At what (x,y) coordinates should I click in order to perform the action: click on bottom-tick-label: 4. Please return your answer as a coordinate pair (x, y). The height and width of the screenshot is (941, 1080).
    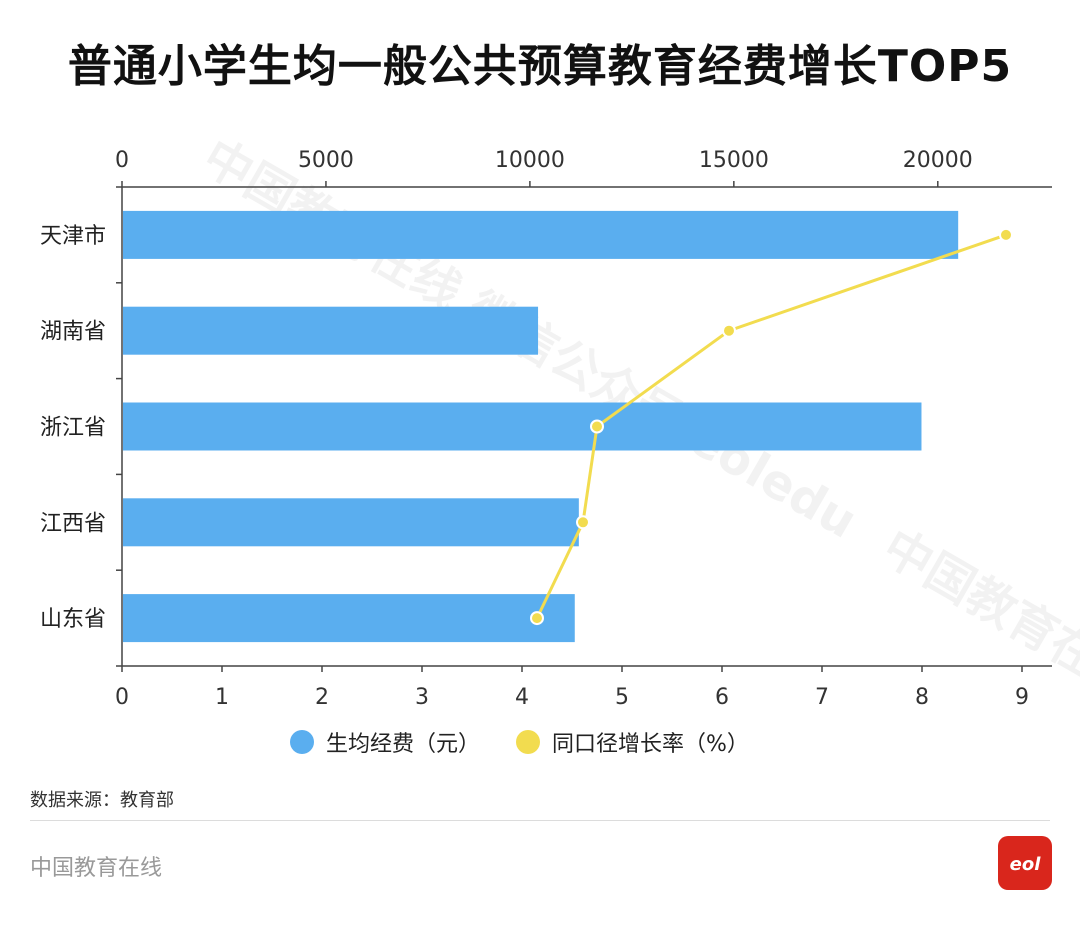
    Looking at the image, I should click on (522, 697).